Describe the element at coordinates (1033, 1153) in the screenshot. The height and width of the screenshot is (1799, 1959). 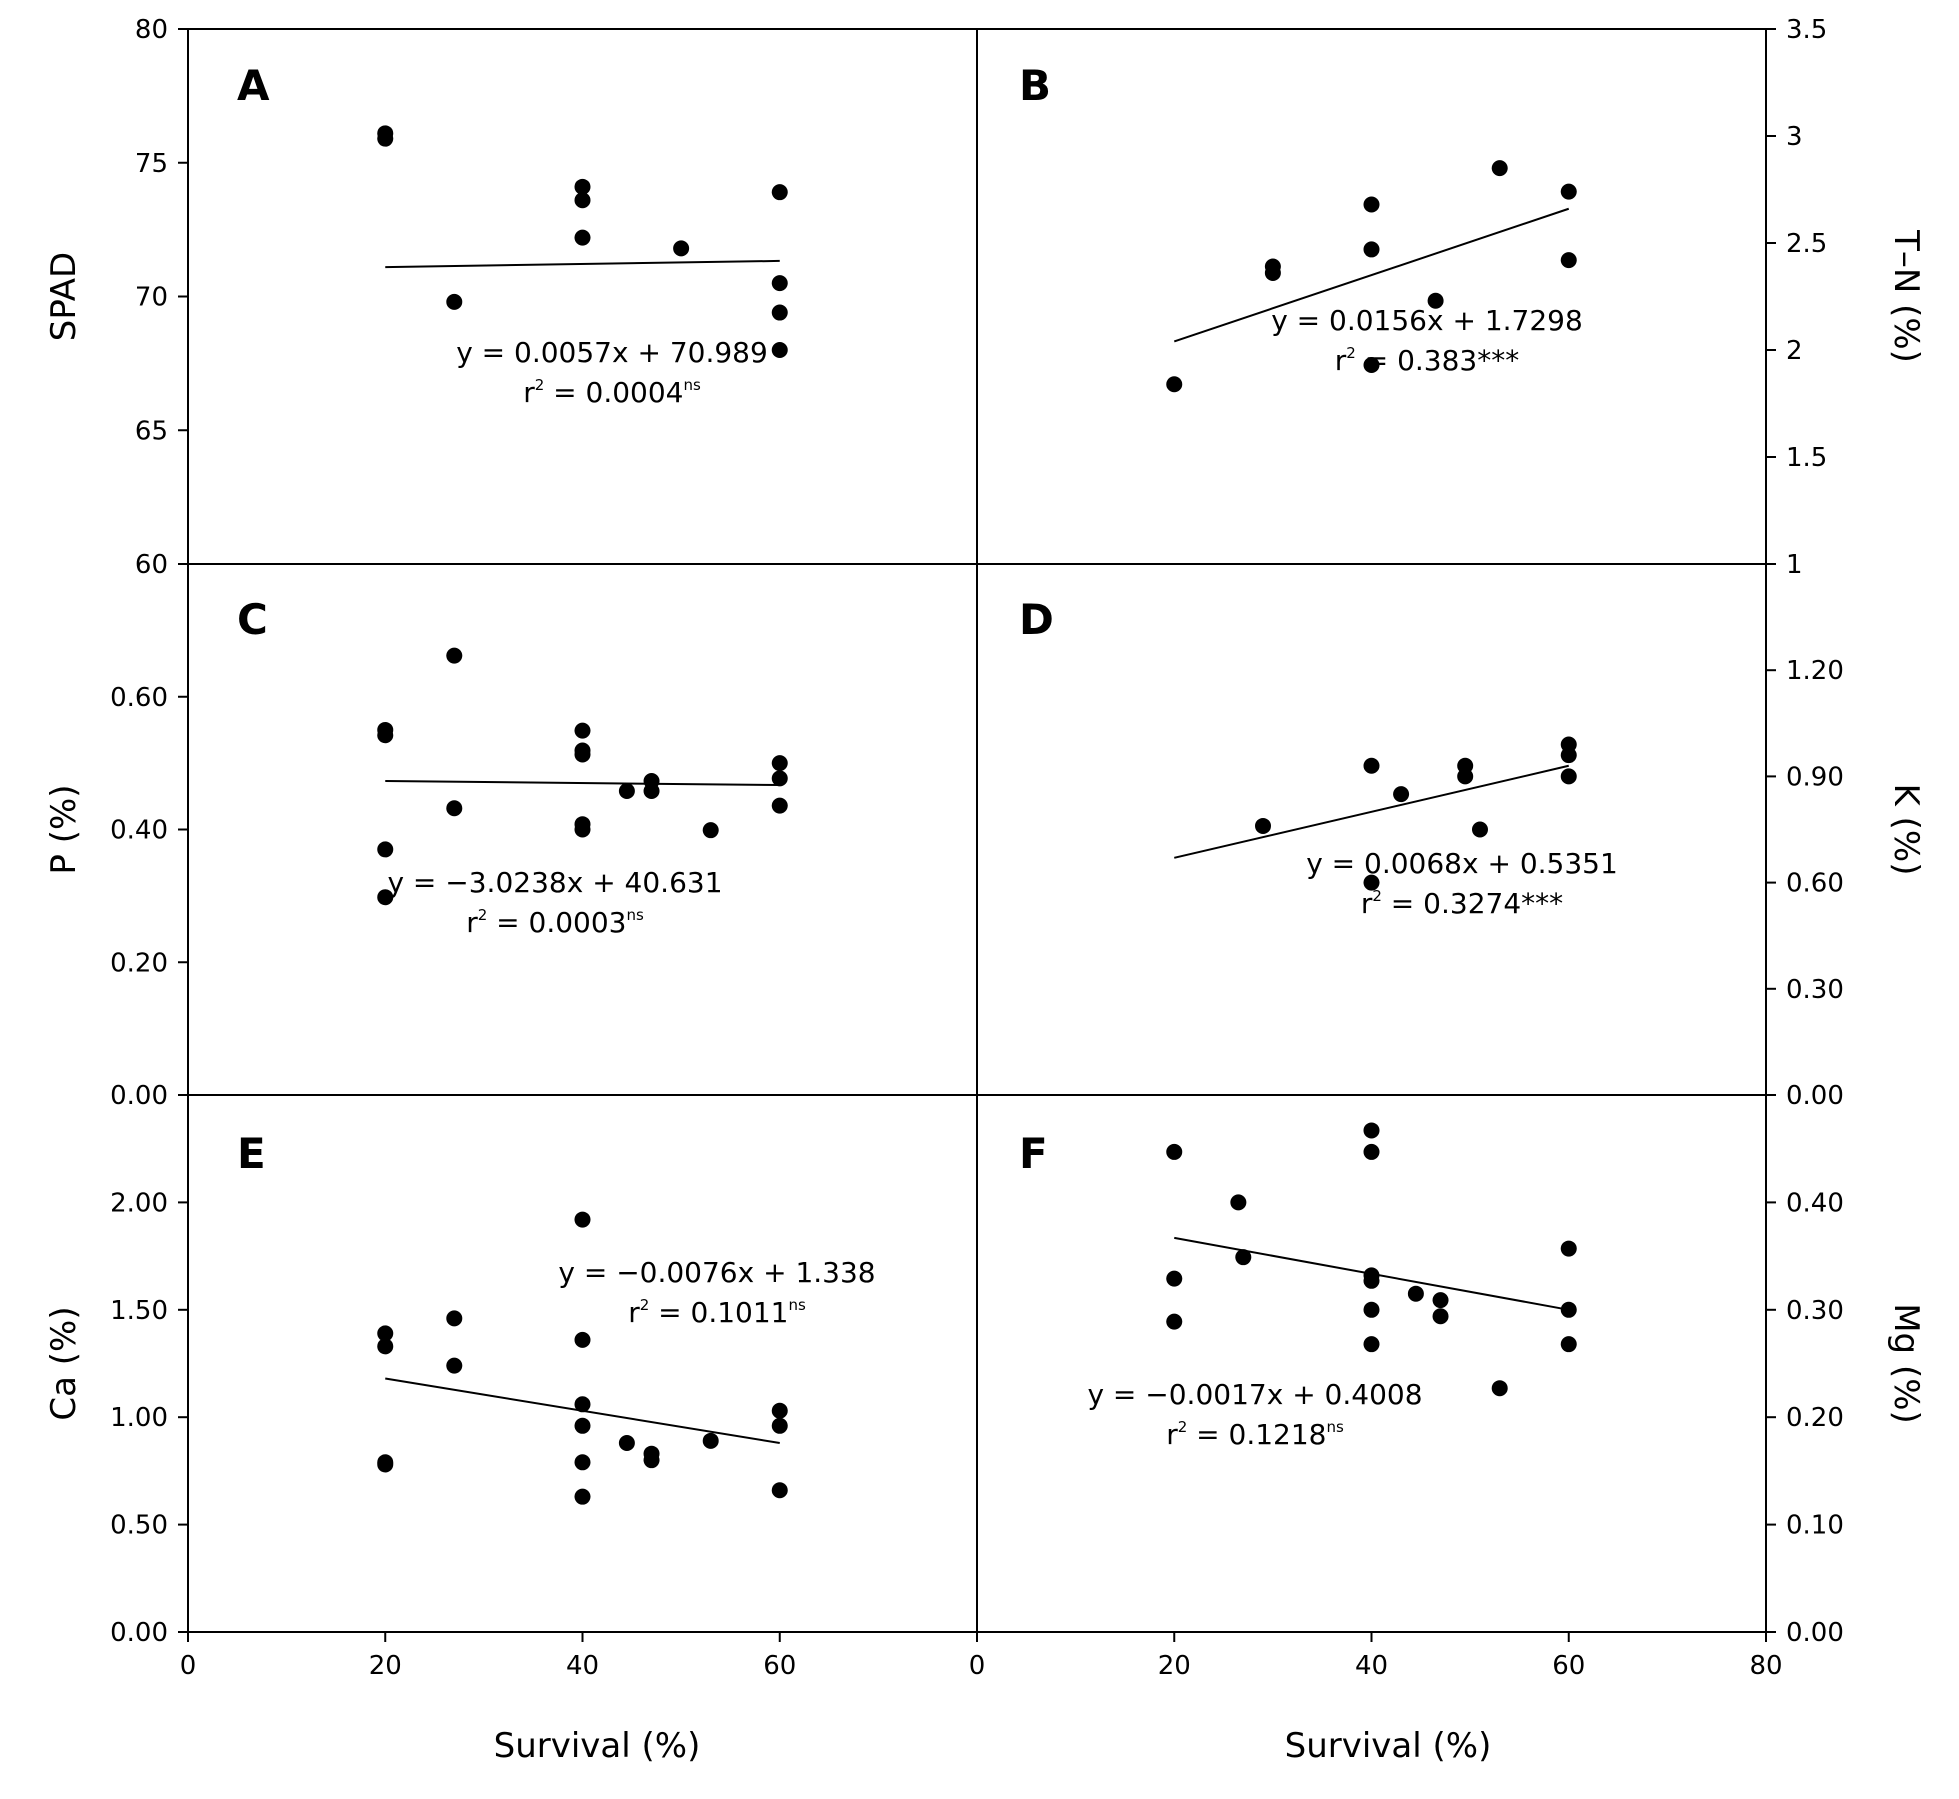
I see `panel-letter: F` at that location.